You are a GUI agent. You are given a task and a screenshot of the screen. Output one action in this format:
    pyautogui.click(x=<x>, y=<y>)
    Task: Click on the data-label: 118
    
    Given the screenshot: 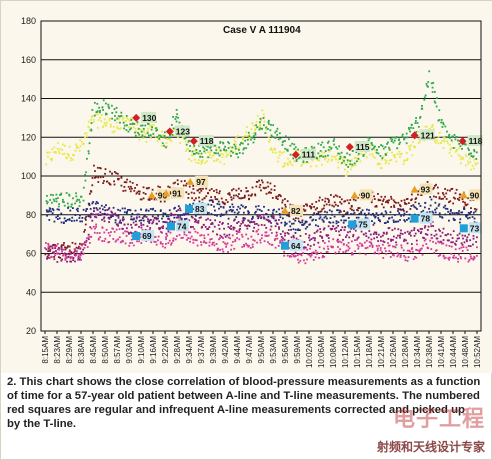 What is the action you would take?
    pyautogui.click(x=207, y=141)
    